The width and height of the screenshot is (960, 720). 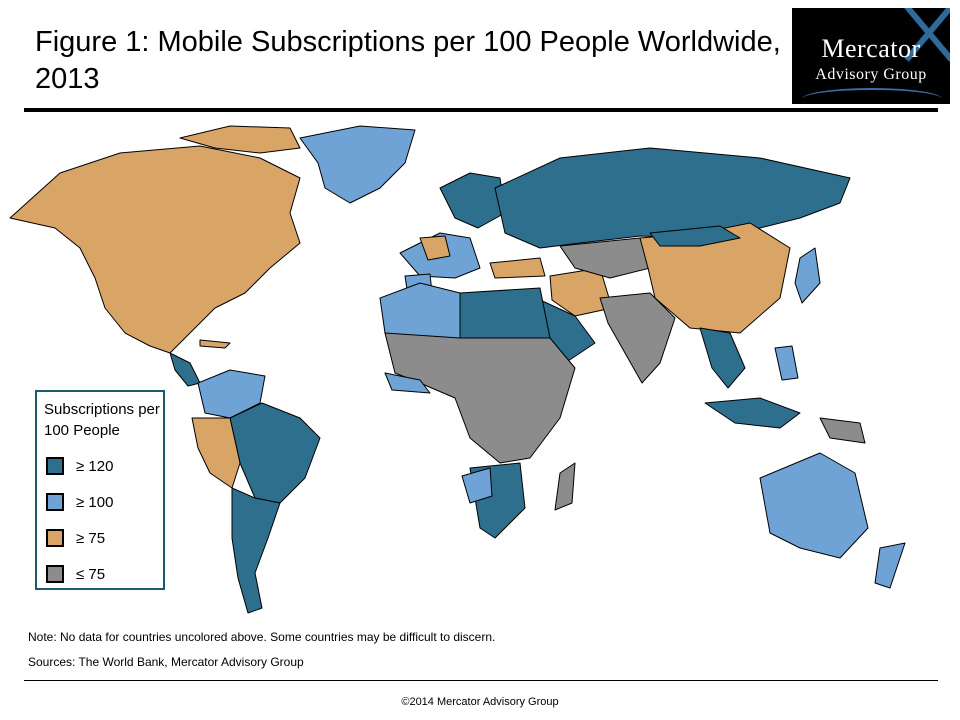 I want to click on region-arctic-islands, so click(x=240, y=139).